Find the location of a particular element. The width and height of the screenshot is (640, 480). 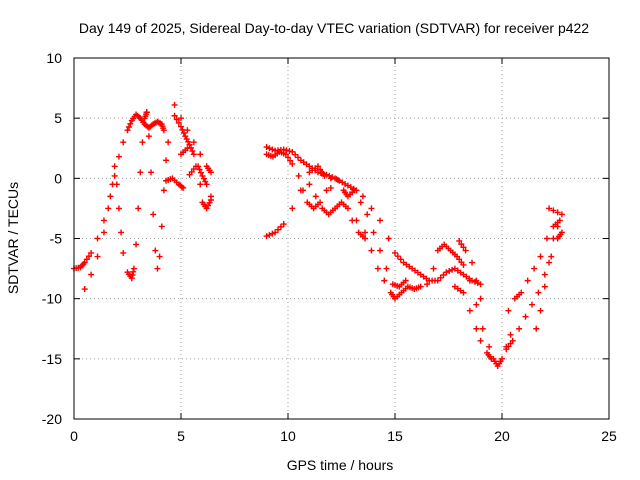

x-axis-label: GPS time / hours is located at coordinates (340, 465).